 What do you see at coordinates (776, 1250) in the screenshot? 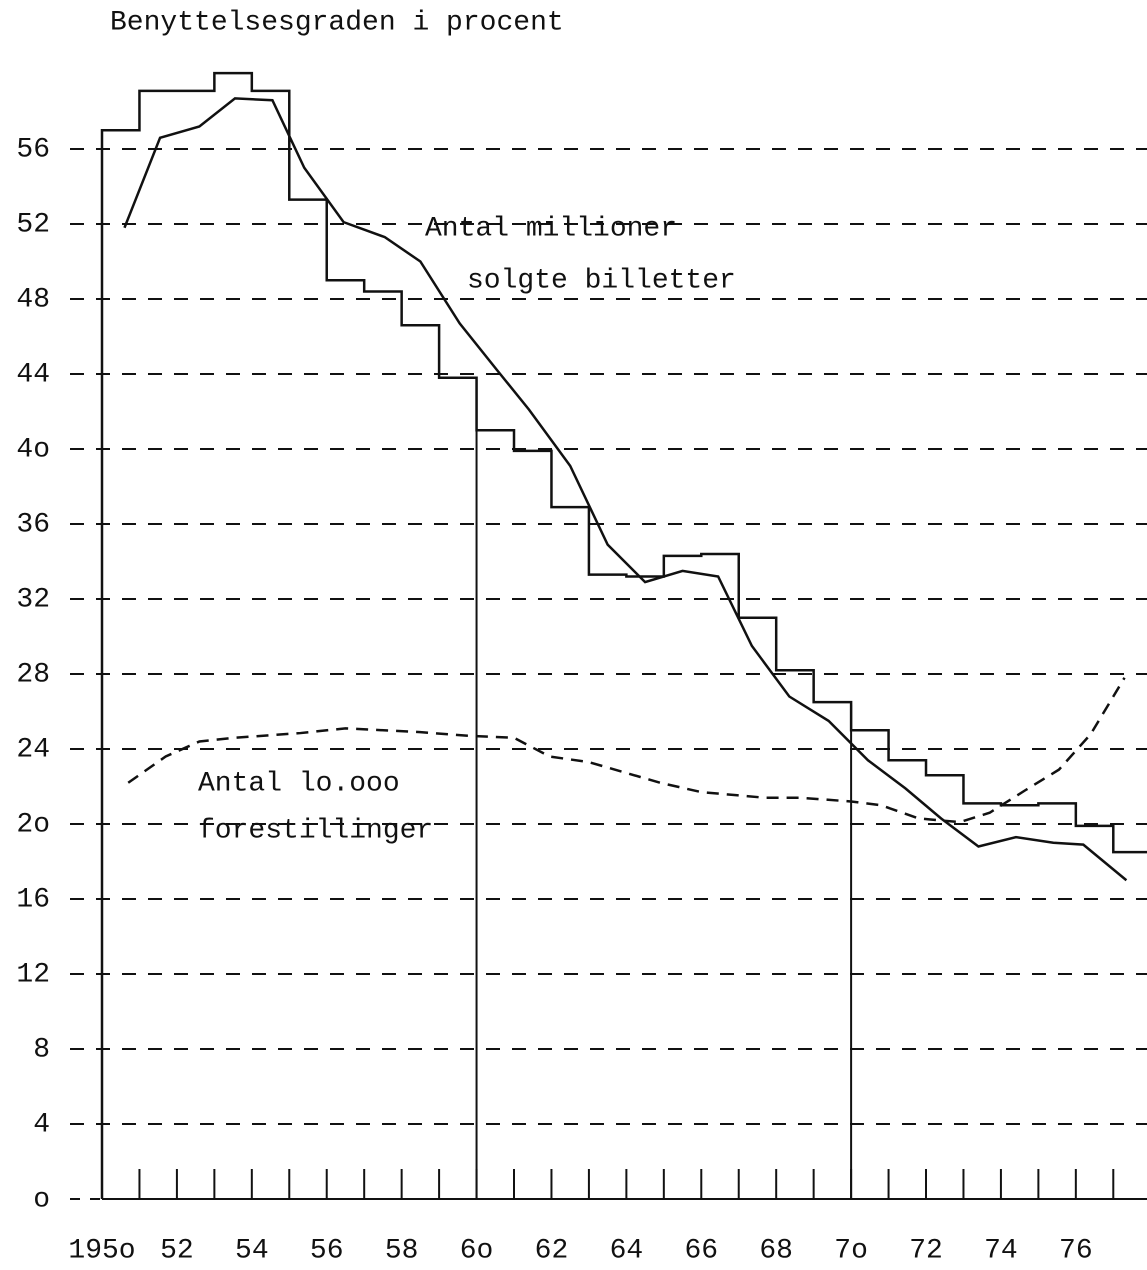
I see `x-tick-label: 68` at bounding box center [776, 1250].